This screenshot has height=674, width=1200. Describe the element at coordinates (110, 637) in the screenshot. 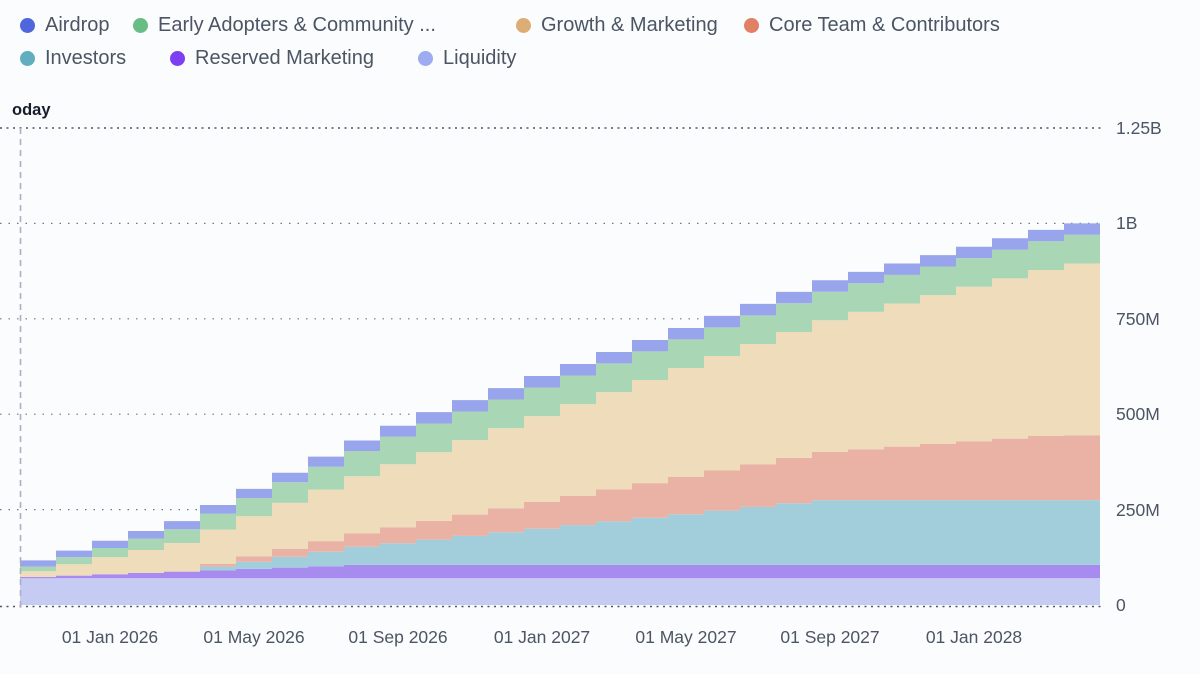

I see `x-tick-01-jan-2026: 01 Jan 2026` at that location.